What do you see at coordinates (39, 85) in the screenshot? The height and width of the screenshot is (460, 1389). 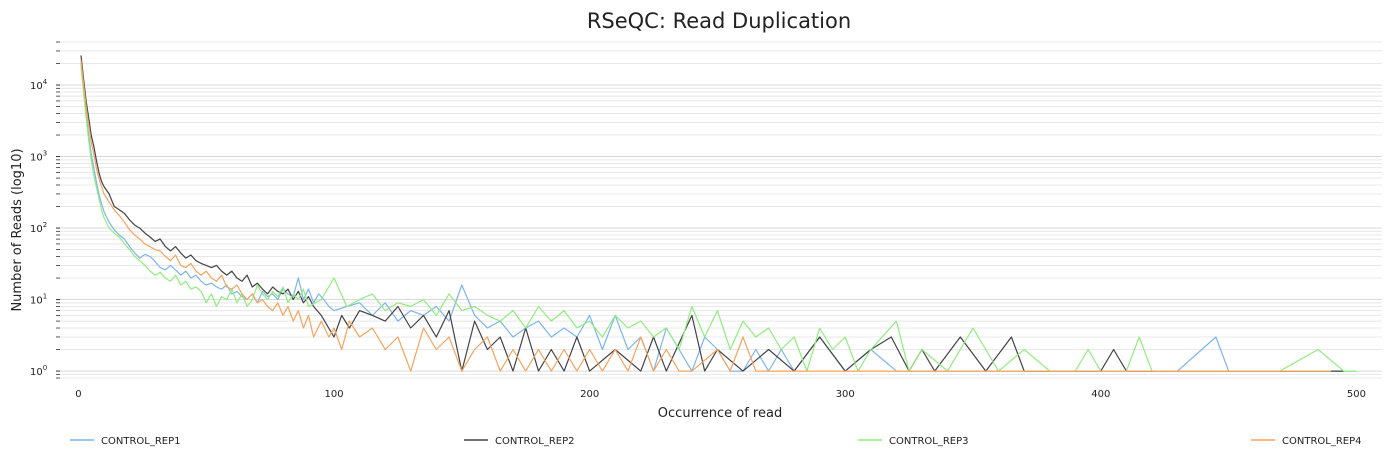 I see `y-tick-label: 10⁴` at bounding box center [39, 85].